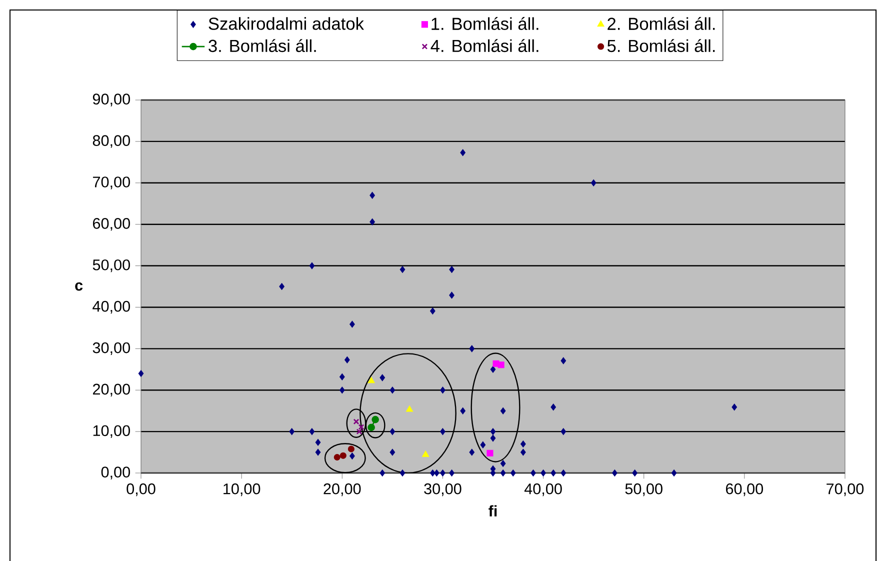  What do you see at coordinates (443, 489) in the screenshot?
I see `x-tick-label: 30,00` at bounding box center [443, 489].